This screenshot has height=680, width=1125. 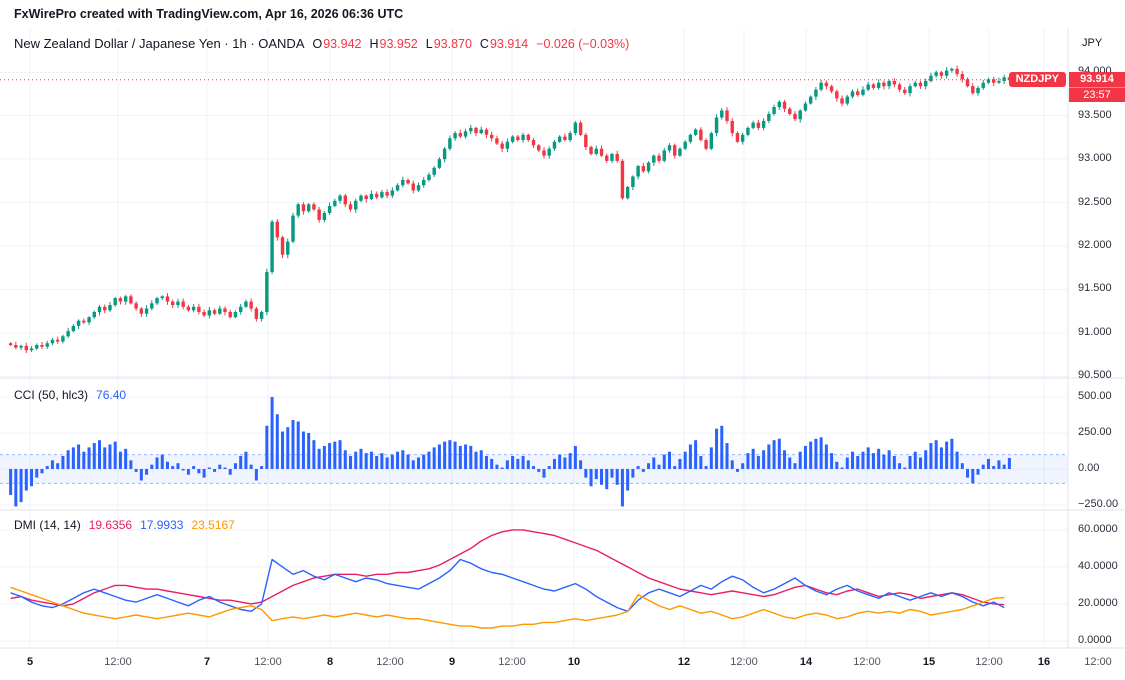 I want to click on low-value: 93.870, so click(x=452, y=44).